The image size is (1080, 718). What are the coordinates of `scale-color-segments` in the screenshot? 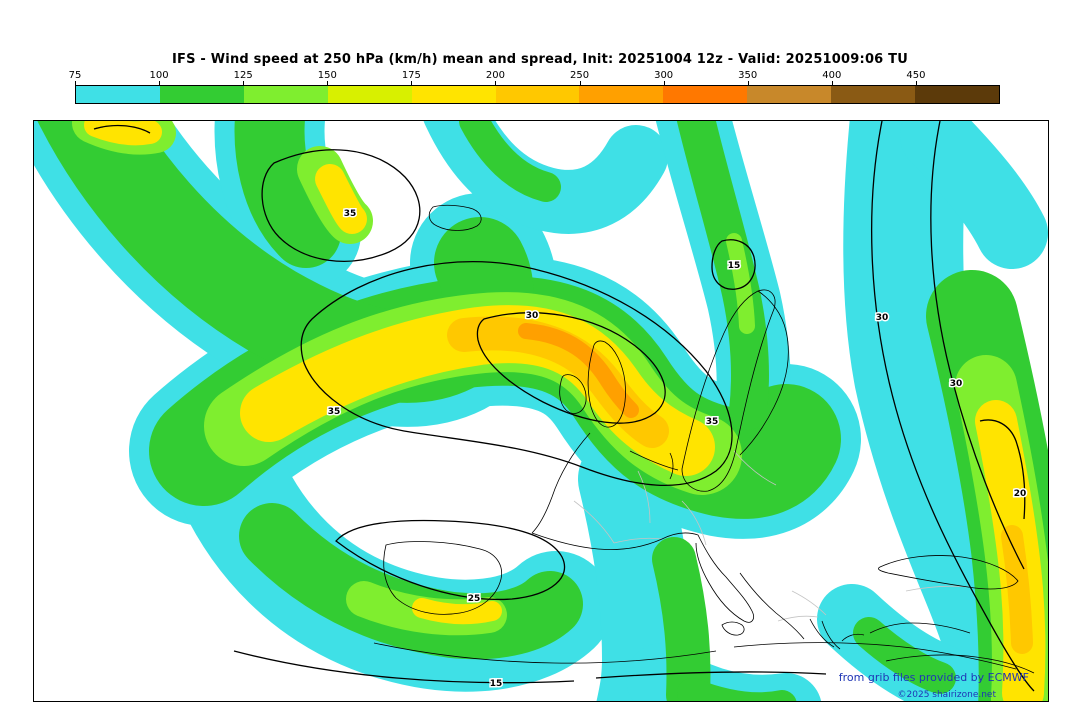 It's located at (537, 94).